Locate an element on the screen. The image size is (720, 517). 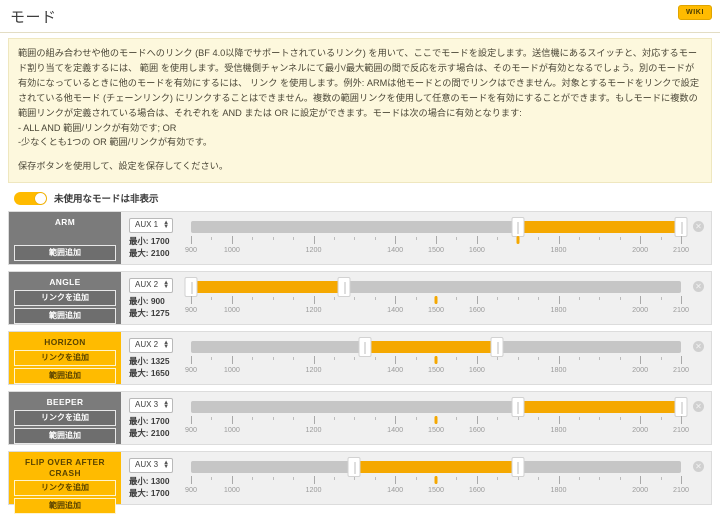
chevron-updown-icon: ▲ ▼ is located at coordinates (166, 465).